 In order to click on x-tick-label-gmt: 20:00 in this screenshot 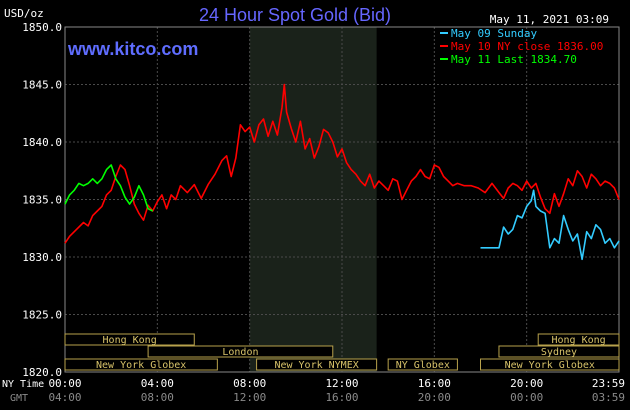, I will do `click(434, 397)`.